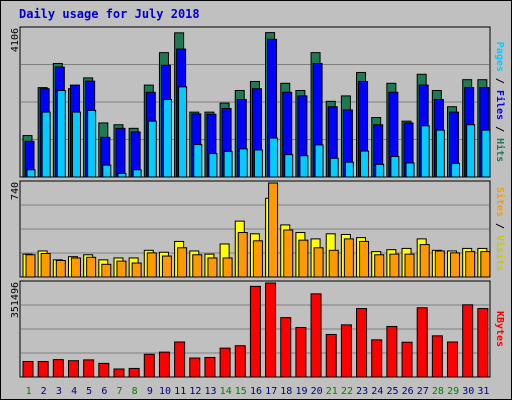 The height and width of the screenshot is (400, 512). I want to click on x-tick-label: 26, so click(408, 391).